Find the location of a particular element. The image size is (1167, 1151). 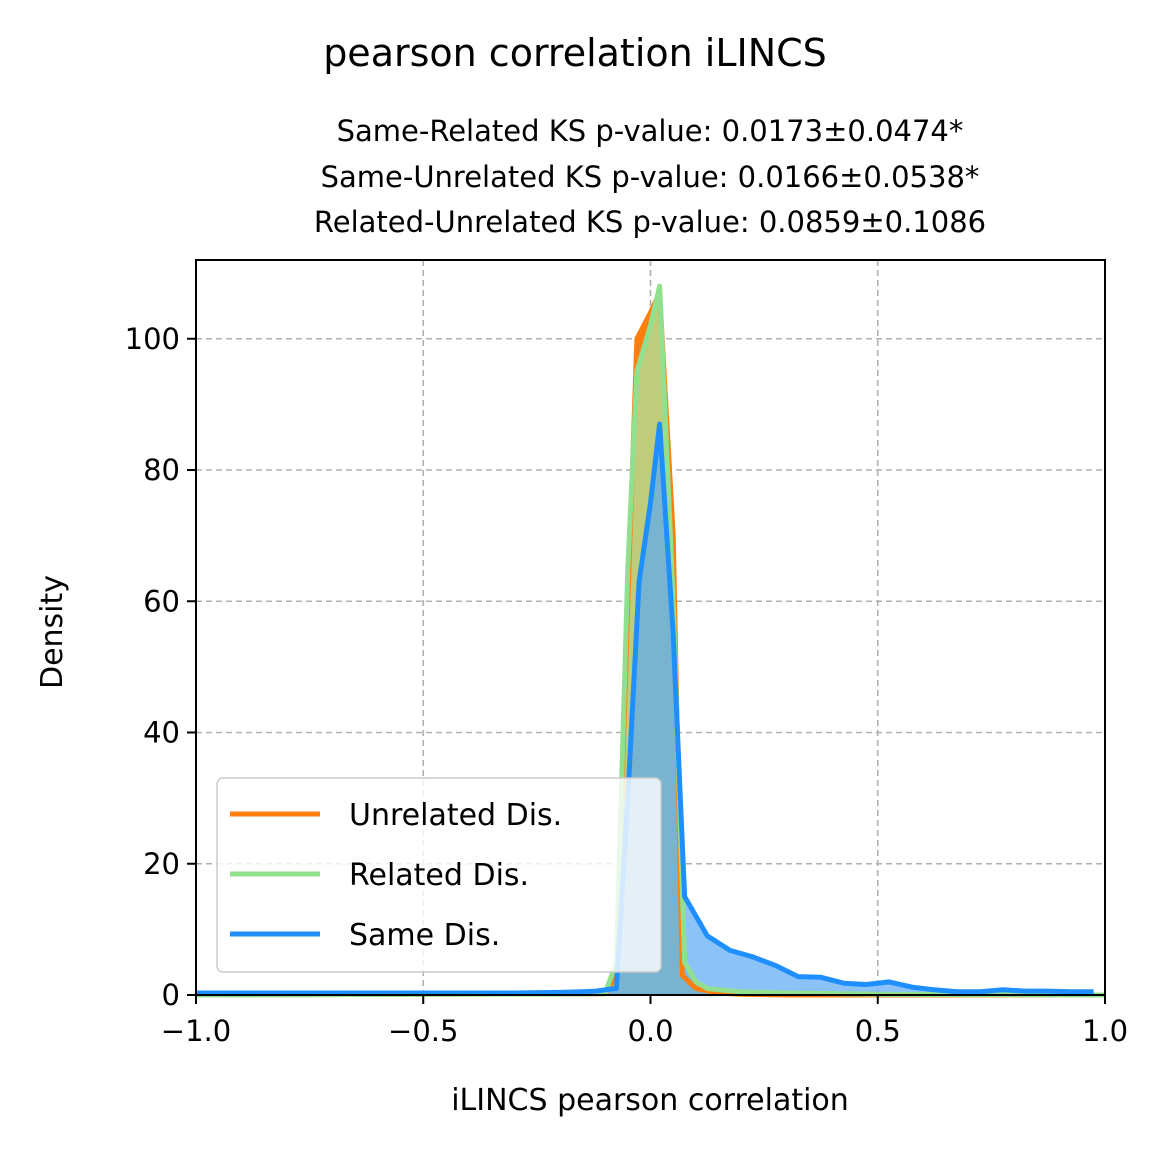

x-tick-label: 1.0 is located at coordinates (1105, 1031).